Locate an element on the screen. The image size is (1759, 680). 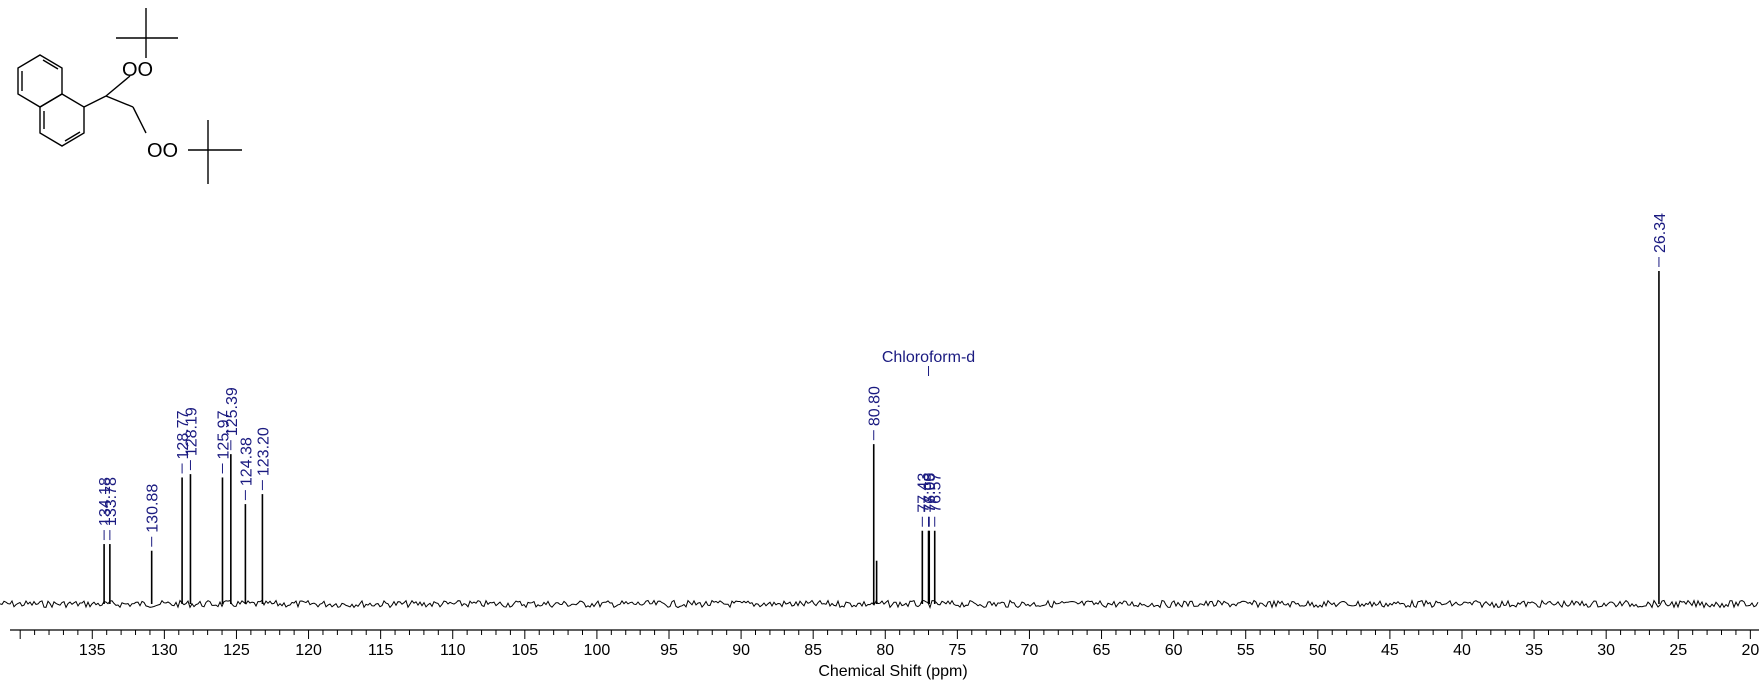
x-tick-label: 45 is located at coordinates (1390, 650).